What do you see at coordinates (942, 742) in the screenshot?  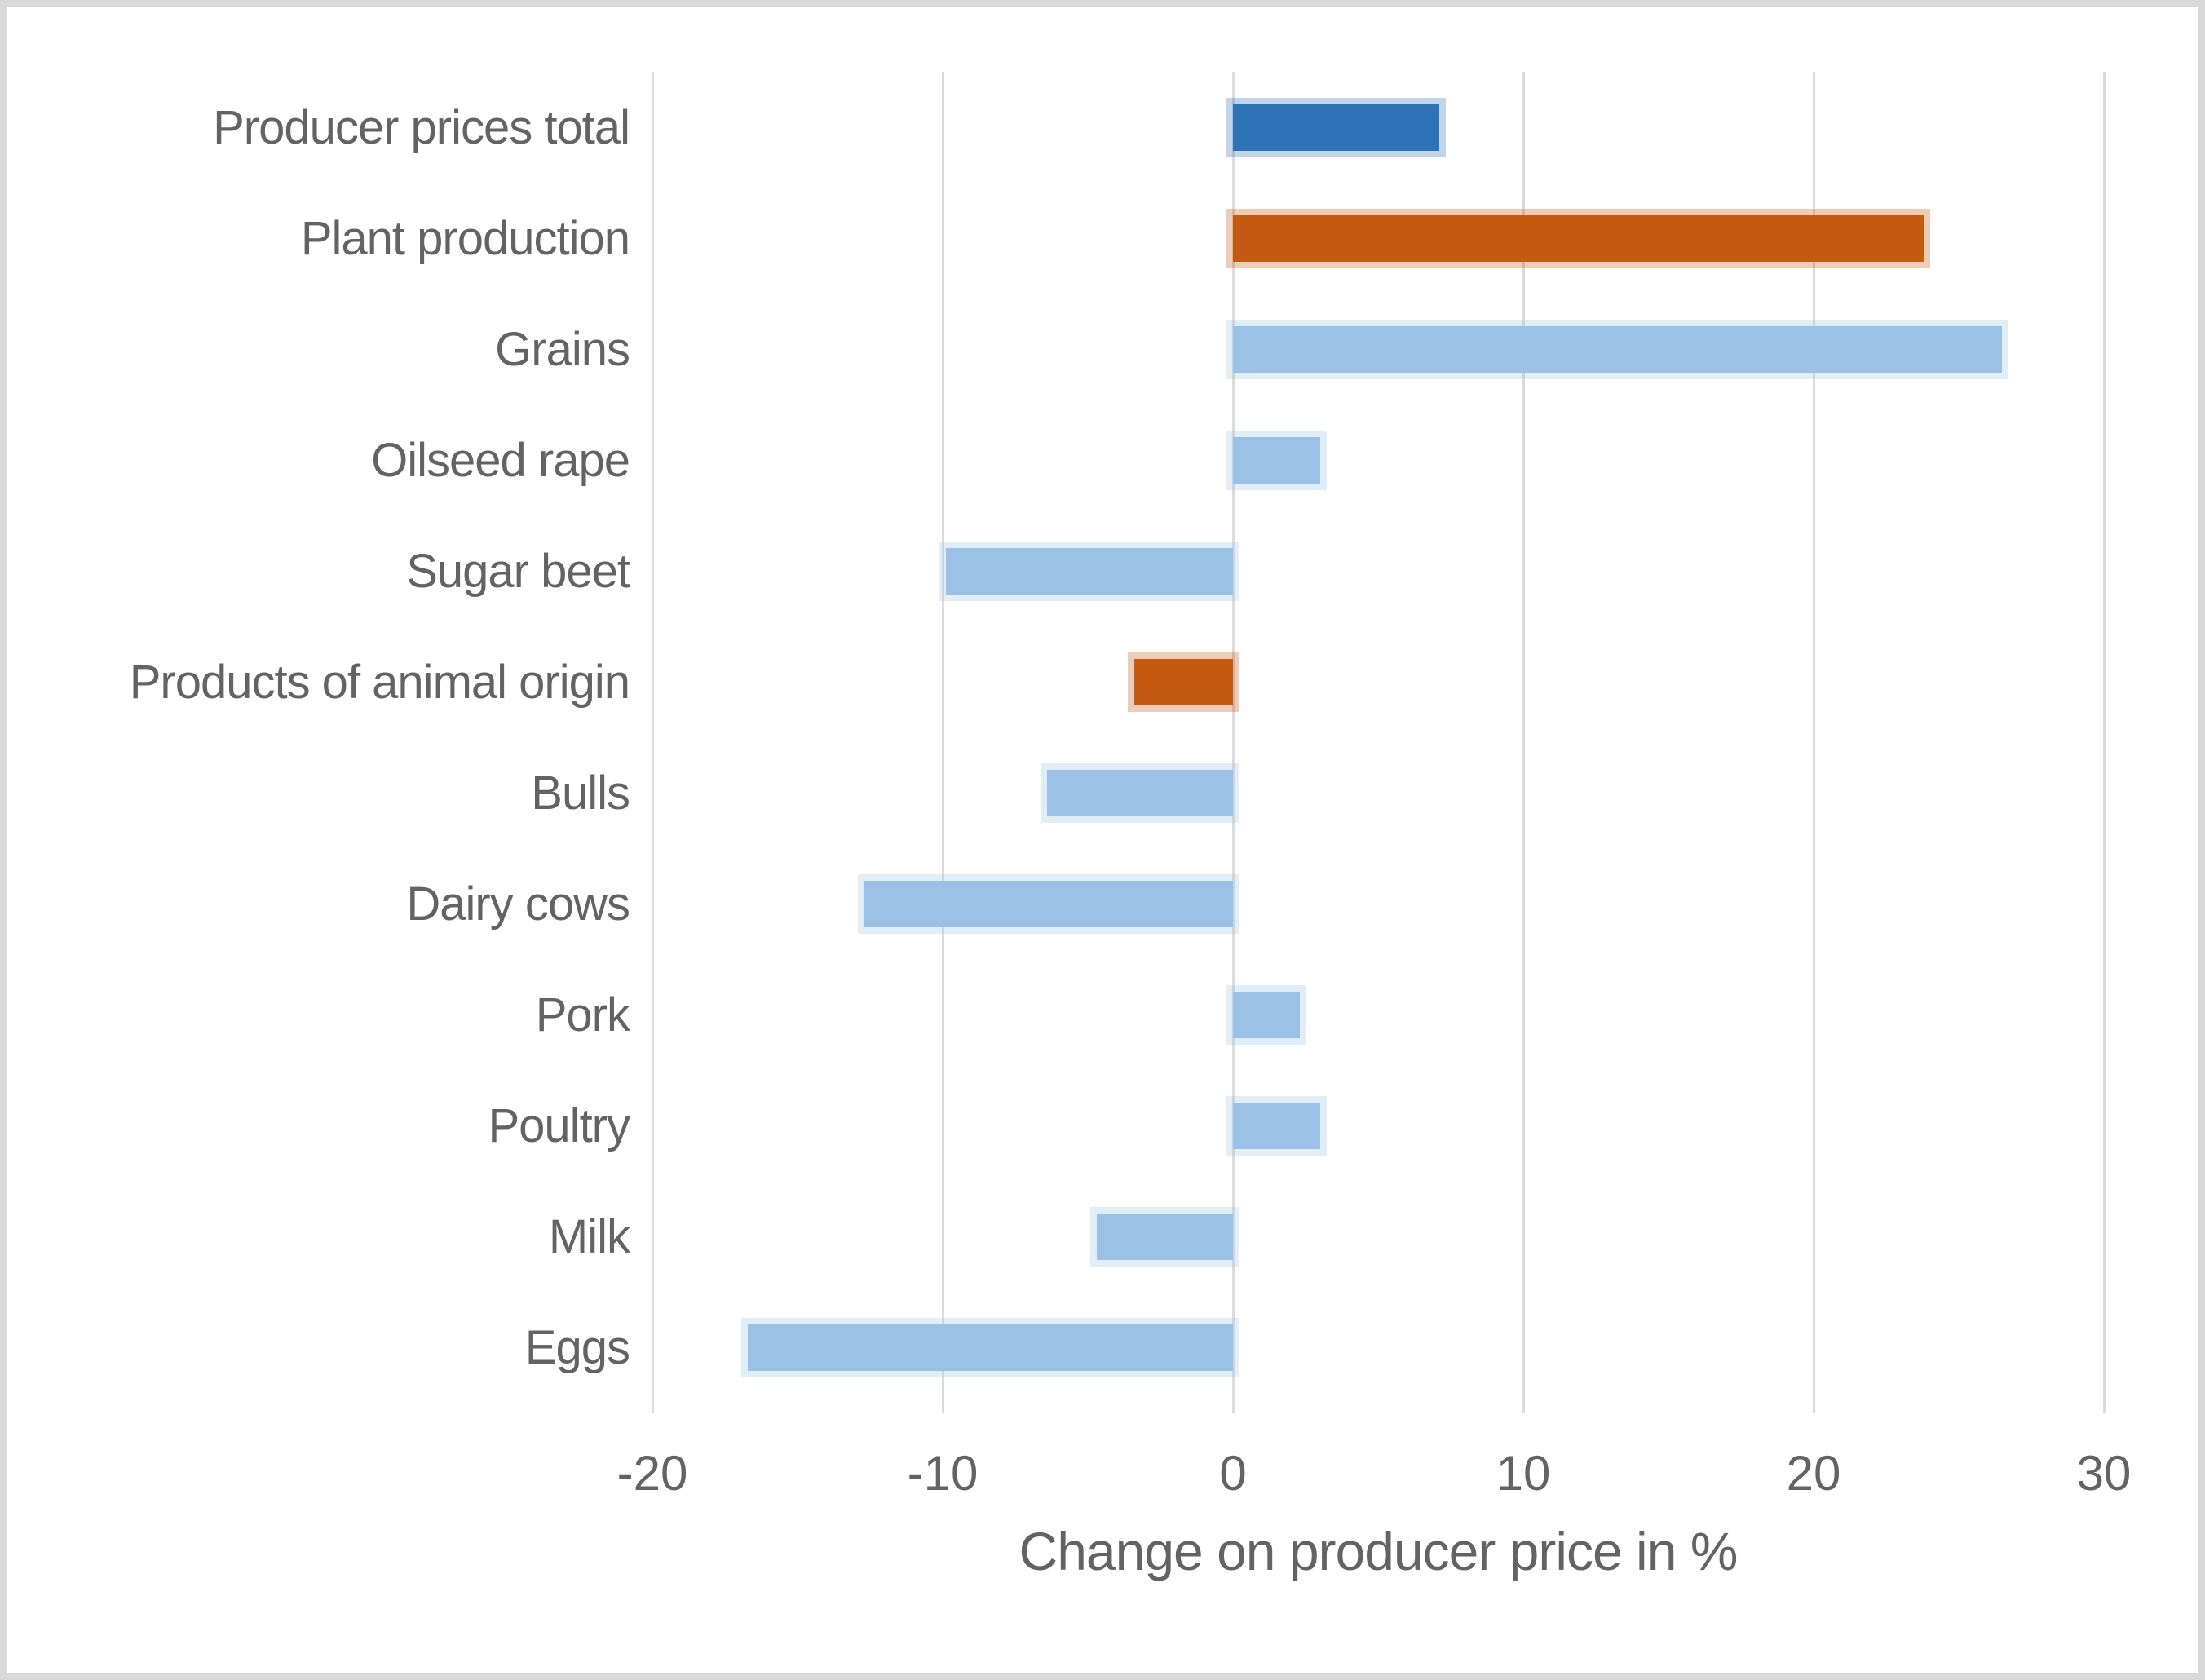 I see `gridline--10` at bounding box center [942, 742].